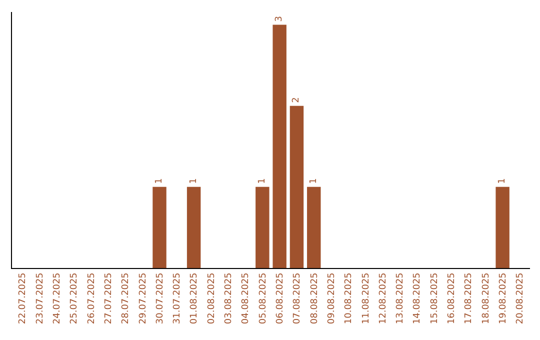 This screenshot has width=540, height=340. I want to click on x-tick-label: 17.08.2025, so click(469, 298).